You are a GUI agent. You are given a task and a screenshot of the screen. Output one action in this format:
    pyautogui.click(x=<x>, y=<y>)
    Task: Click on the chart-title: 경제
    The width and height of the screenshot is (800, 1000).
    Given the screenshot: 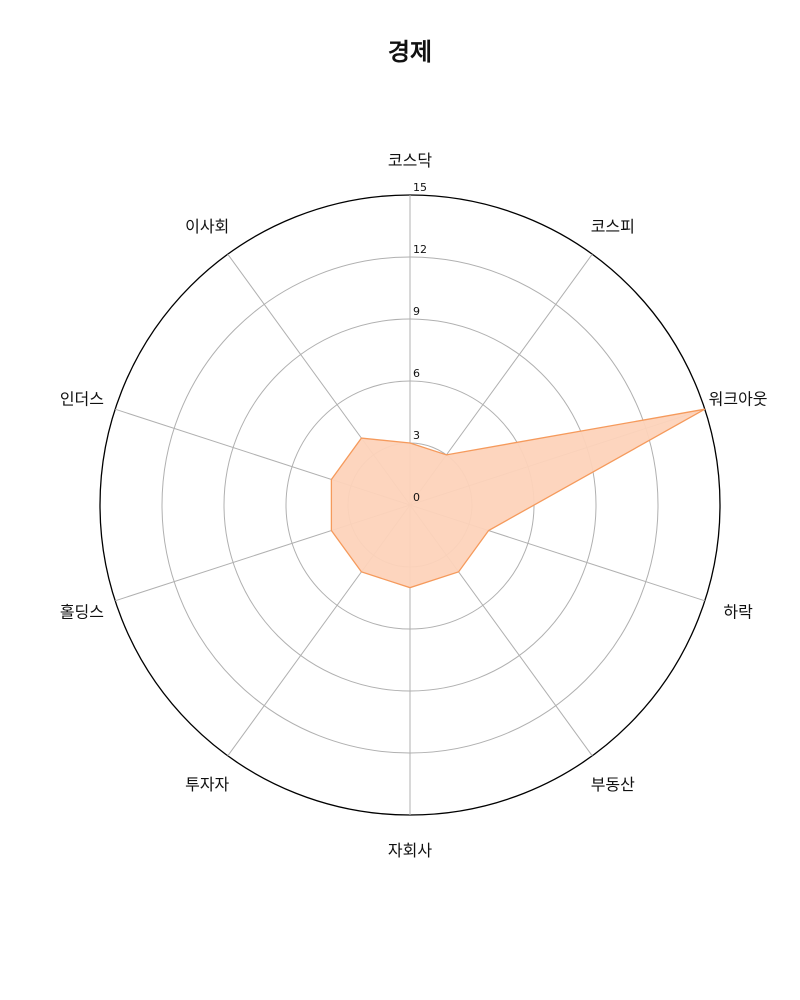 What is the action you would take?
    pyautogui.click(x=410, y=52)
    